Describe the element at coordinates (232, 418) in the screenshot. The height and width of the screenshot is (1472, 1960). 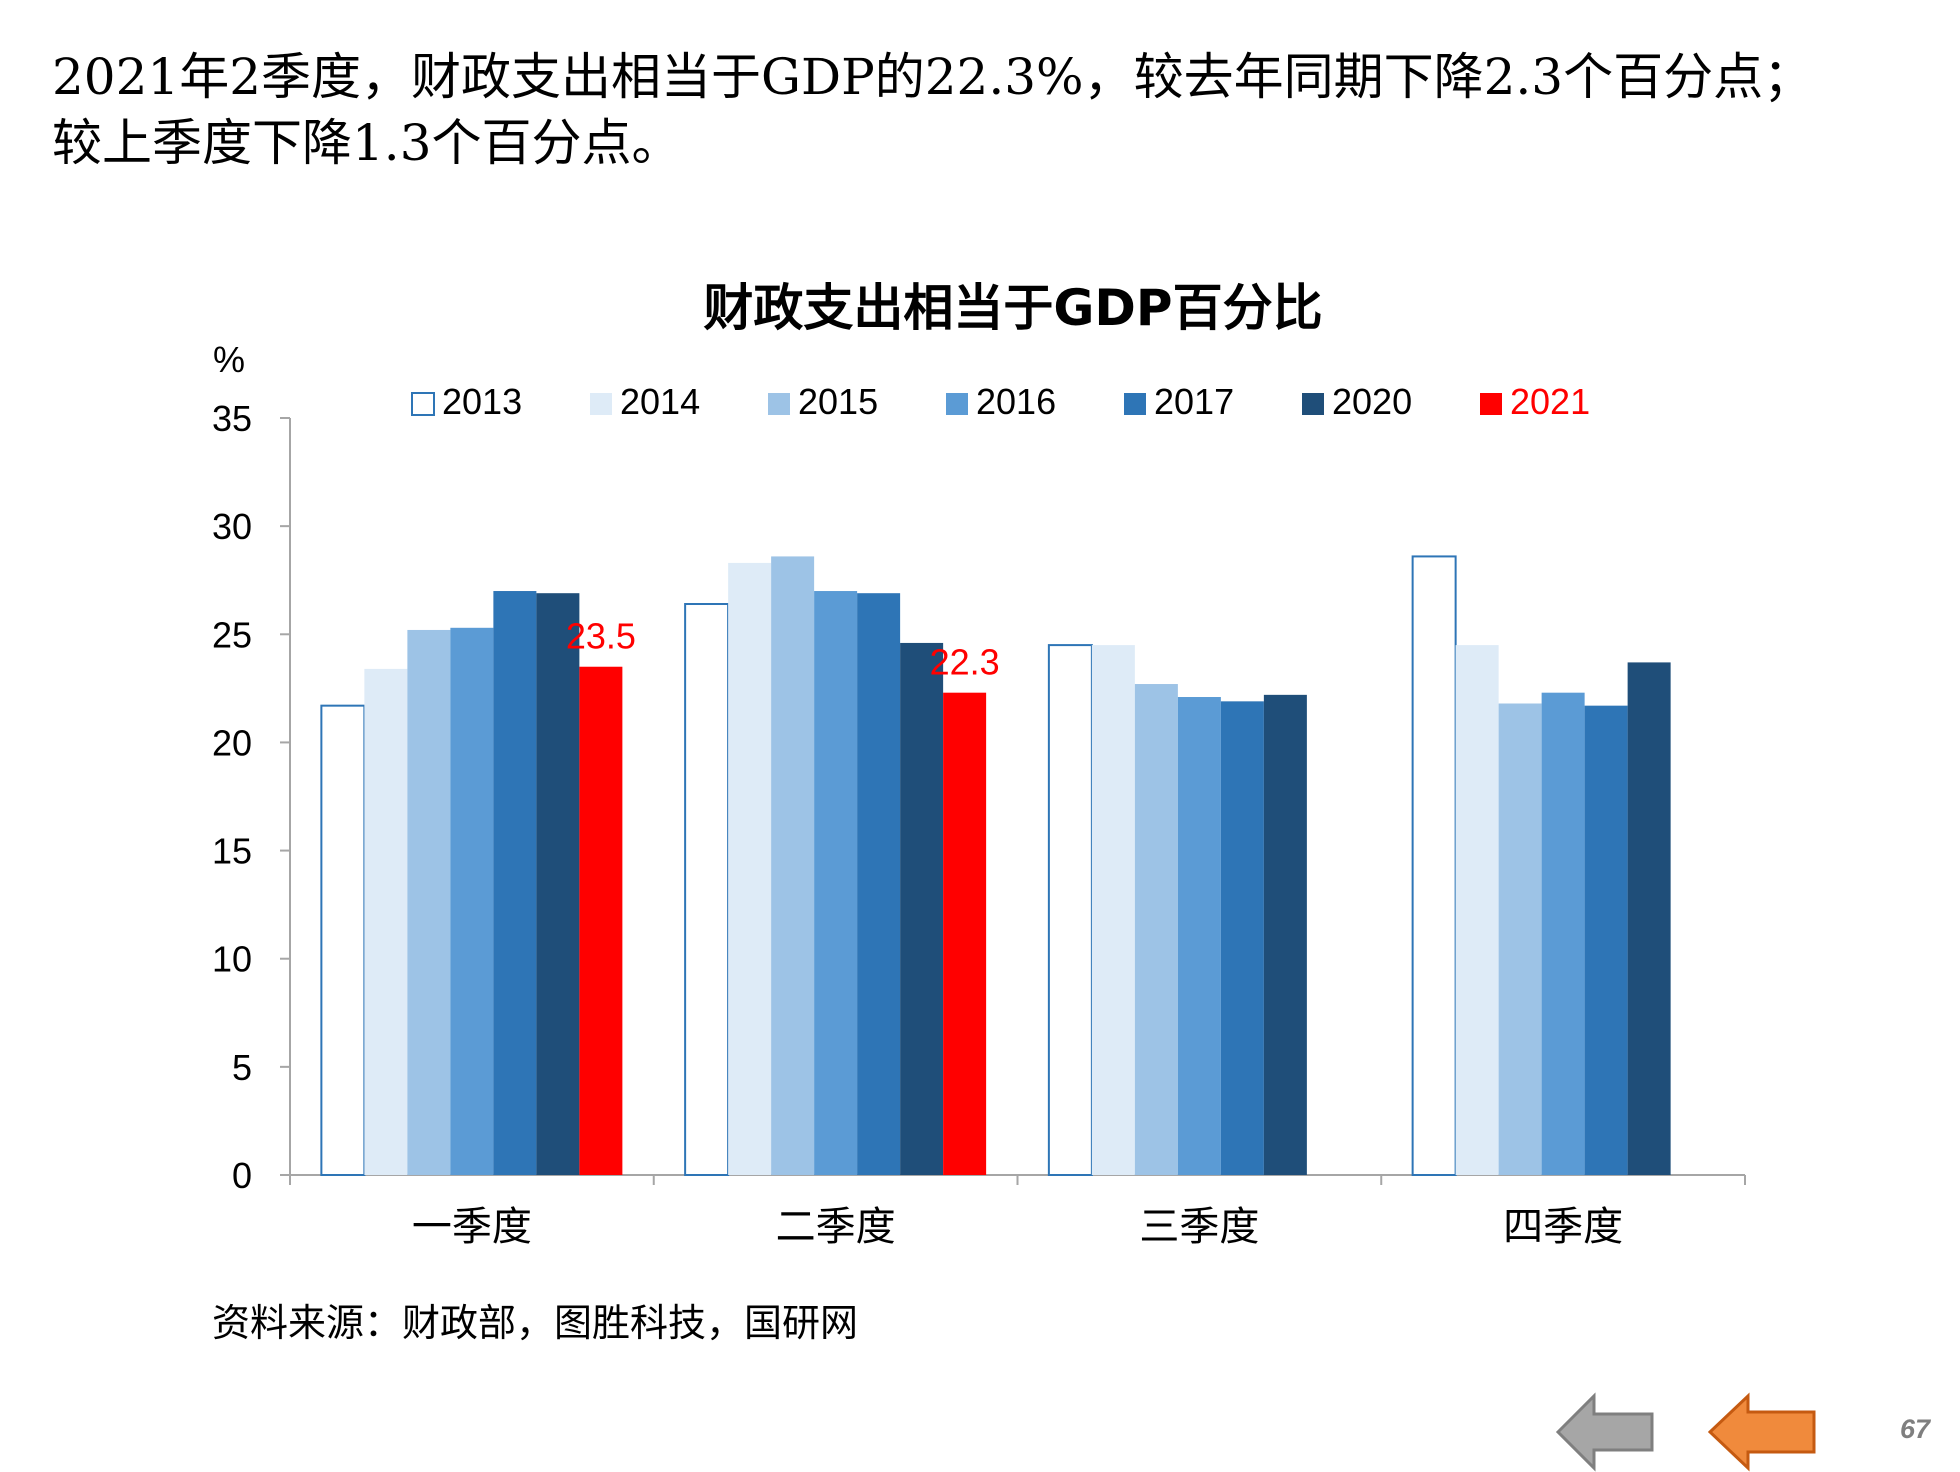
I see `y-tick-label: 35` at that location.